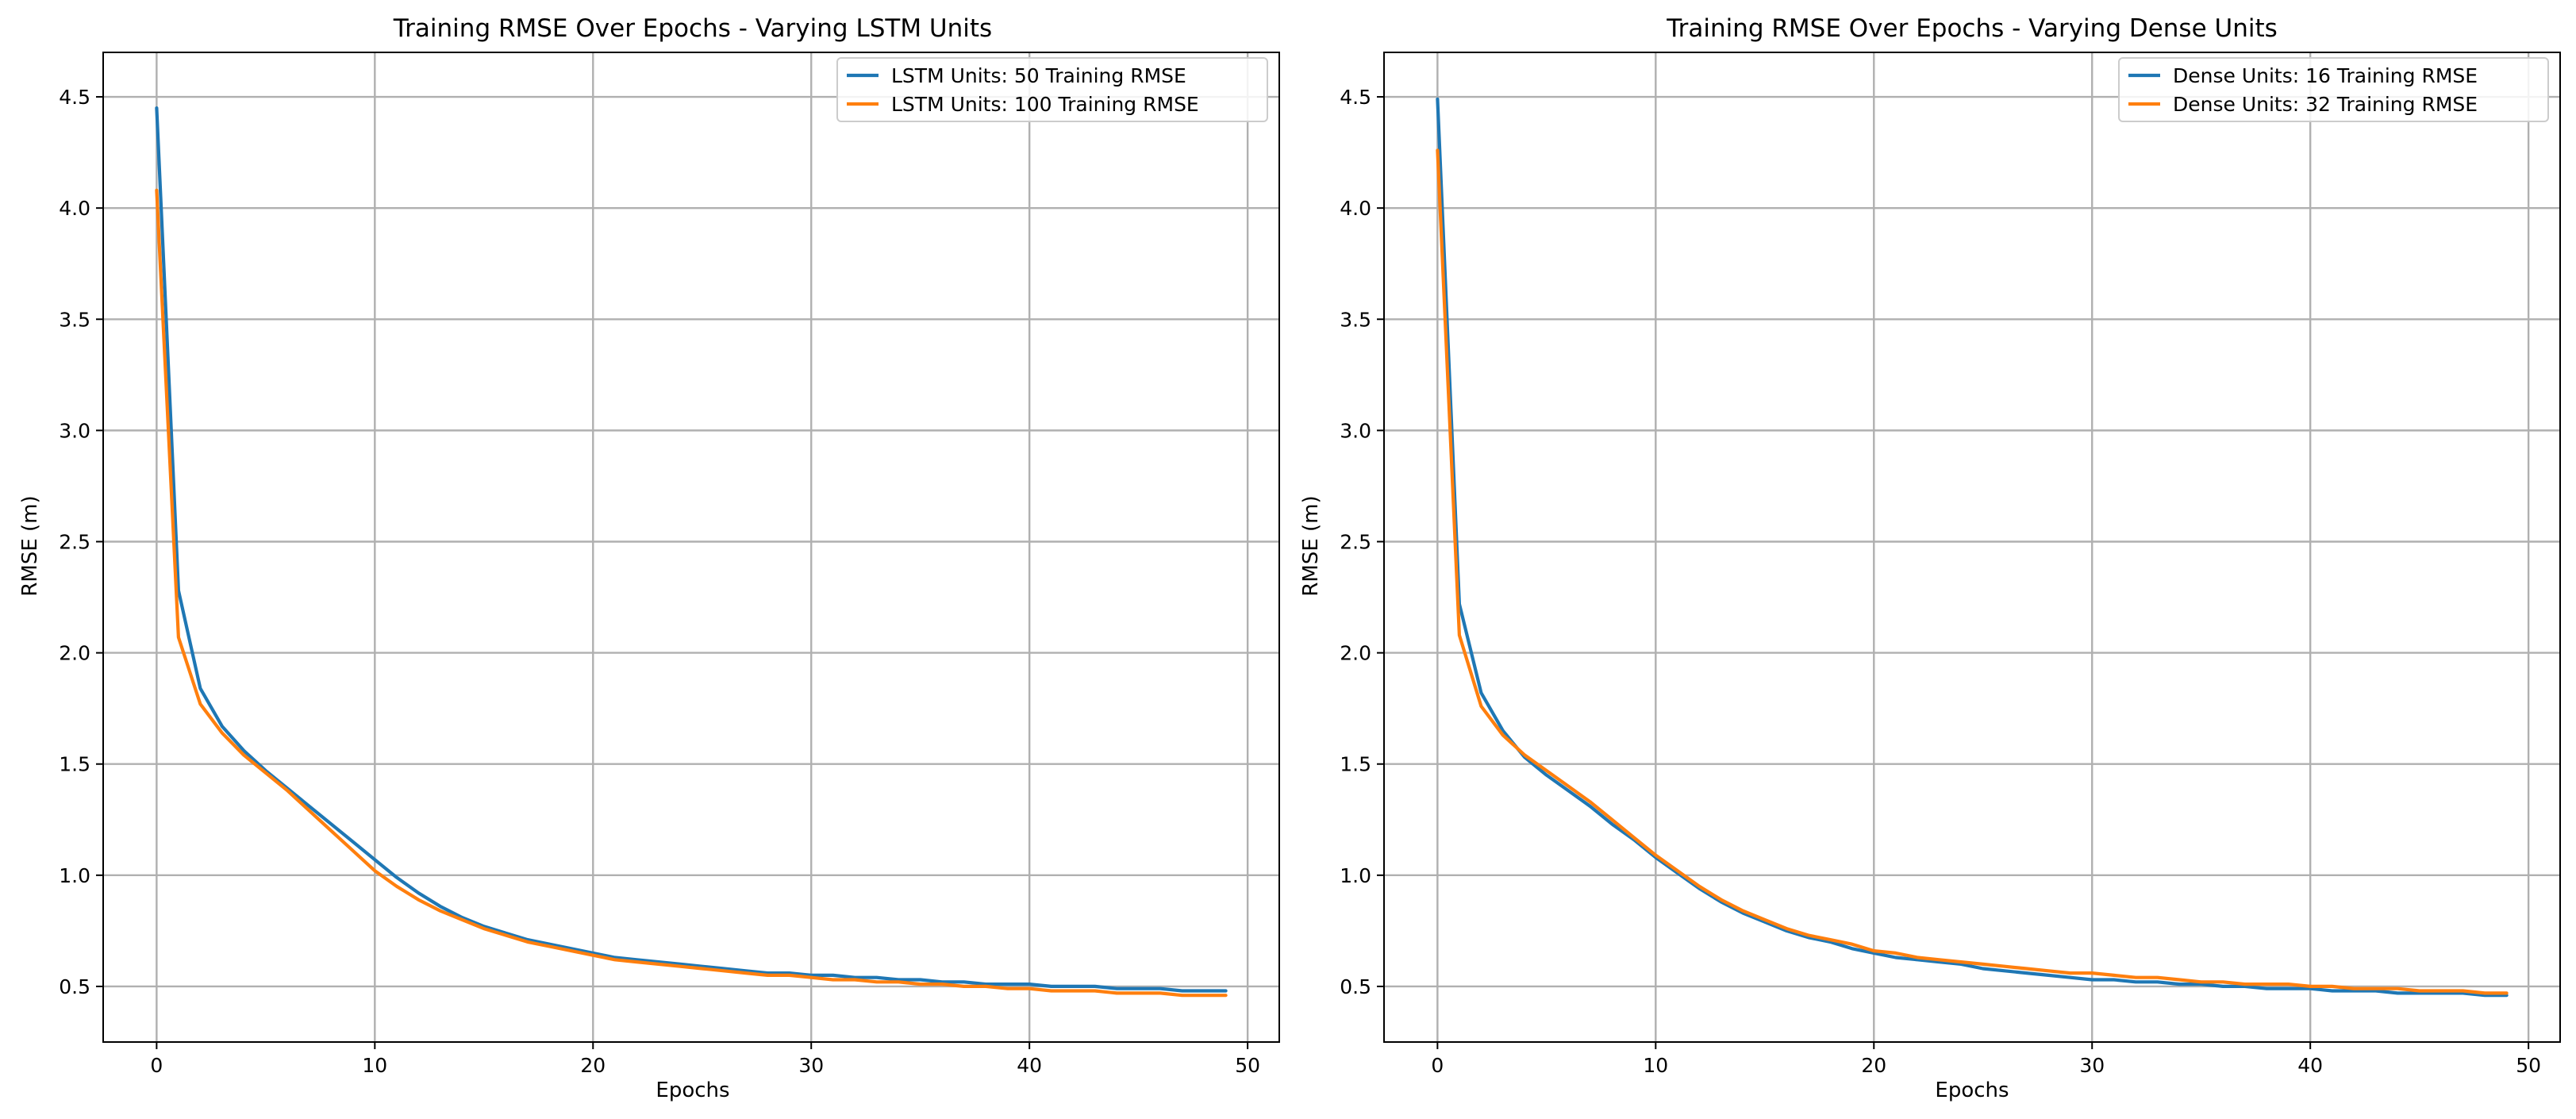 The width and height of the screenshot is (2576, 1119). What do you see at coordinates (2325, 75) in the screenshot?
I see `legend-label-1: Dense Units: 16 Training RMSE` at bounding box center [2325, 75].